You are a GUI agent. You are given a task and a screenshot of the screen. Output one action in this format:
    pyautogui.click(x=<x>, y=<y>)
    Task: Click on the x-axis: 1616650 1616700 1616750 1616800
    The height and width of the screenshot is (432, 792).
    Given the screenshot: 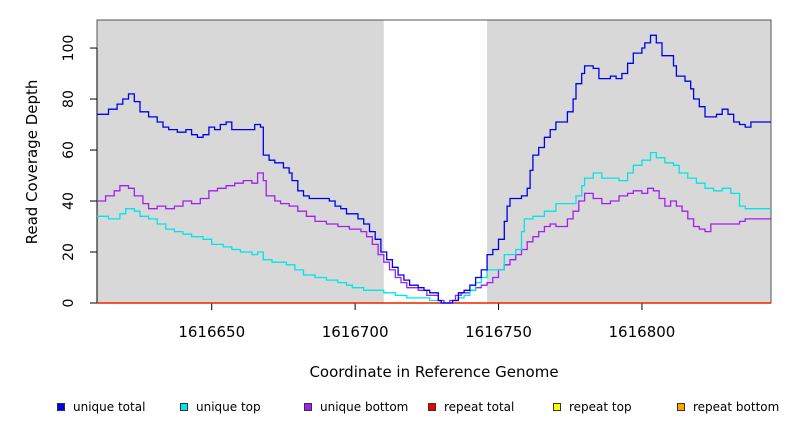 What is the action you would take?
    pyautogui.click(x=427, y=321)
    